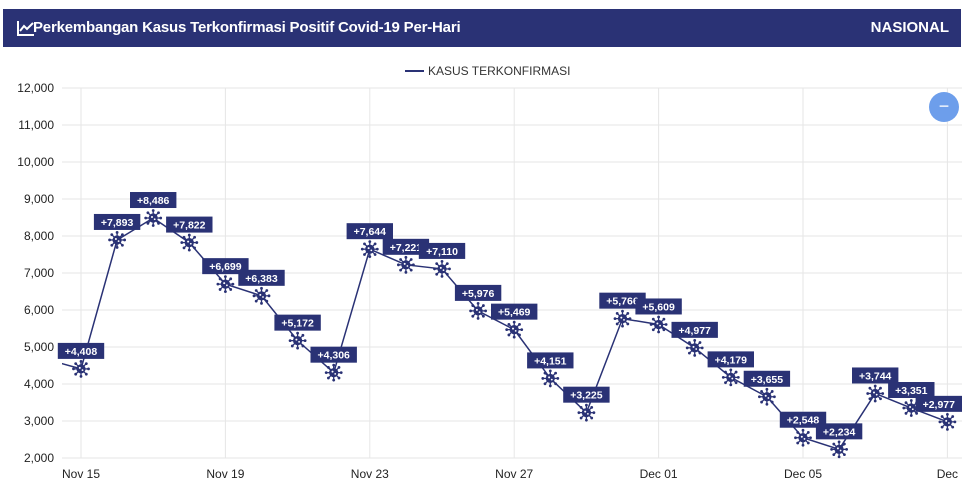 Image resolution: width=974 pixels, height=496 pixels. I want to click on data-label: +5,976, so click(478, 294).